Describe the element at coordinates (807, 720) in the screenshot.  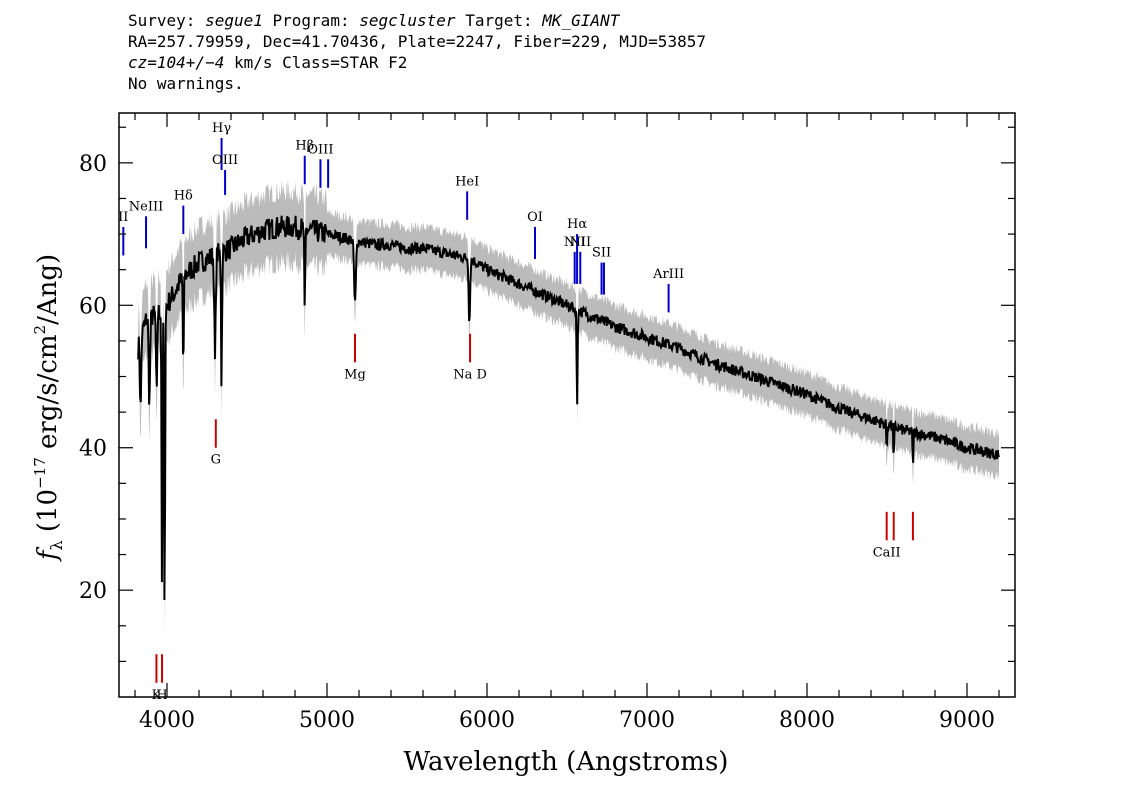
I see `x-tick-label: 8000` at that location.